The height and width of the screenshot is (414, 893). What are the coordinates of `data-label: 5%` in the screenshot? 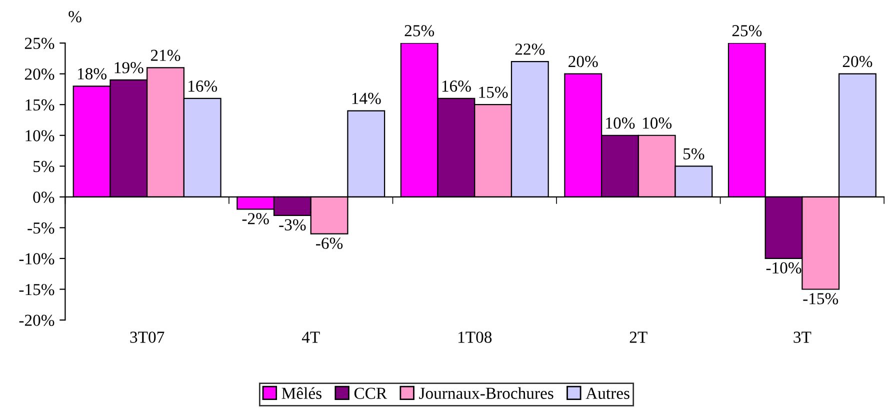 It's located at (694, 154).